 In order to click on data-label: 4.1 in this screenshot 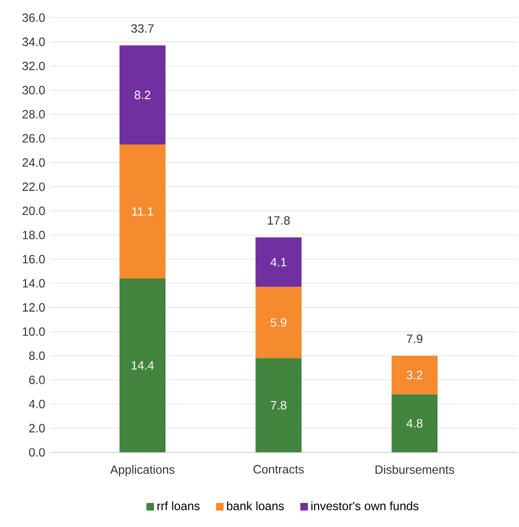, I will do `click(278, 262)`.